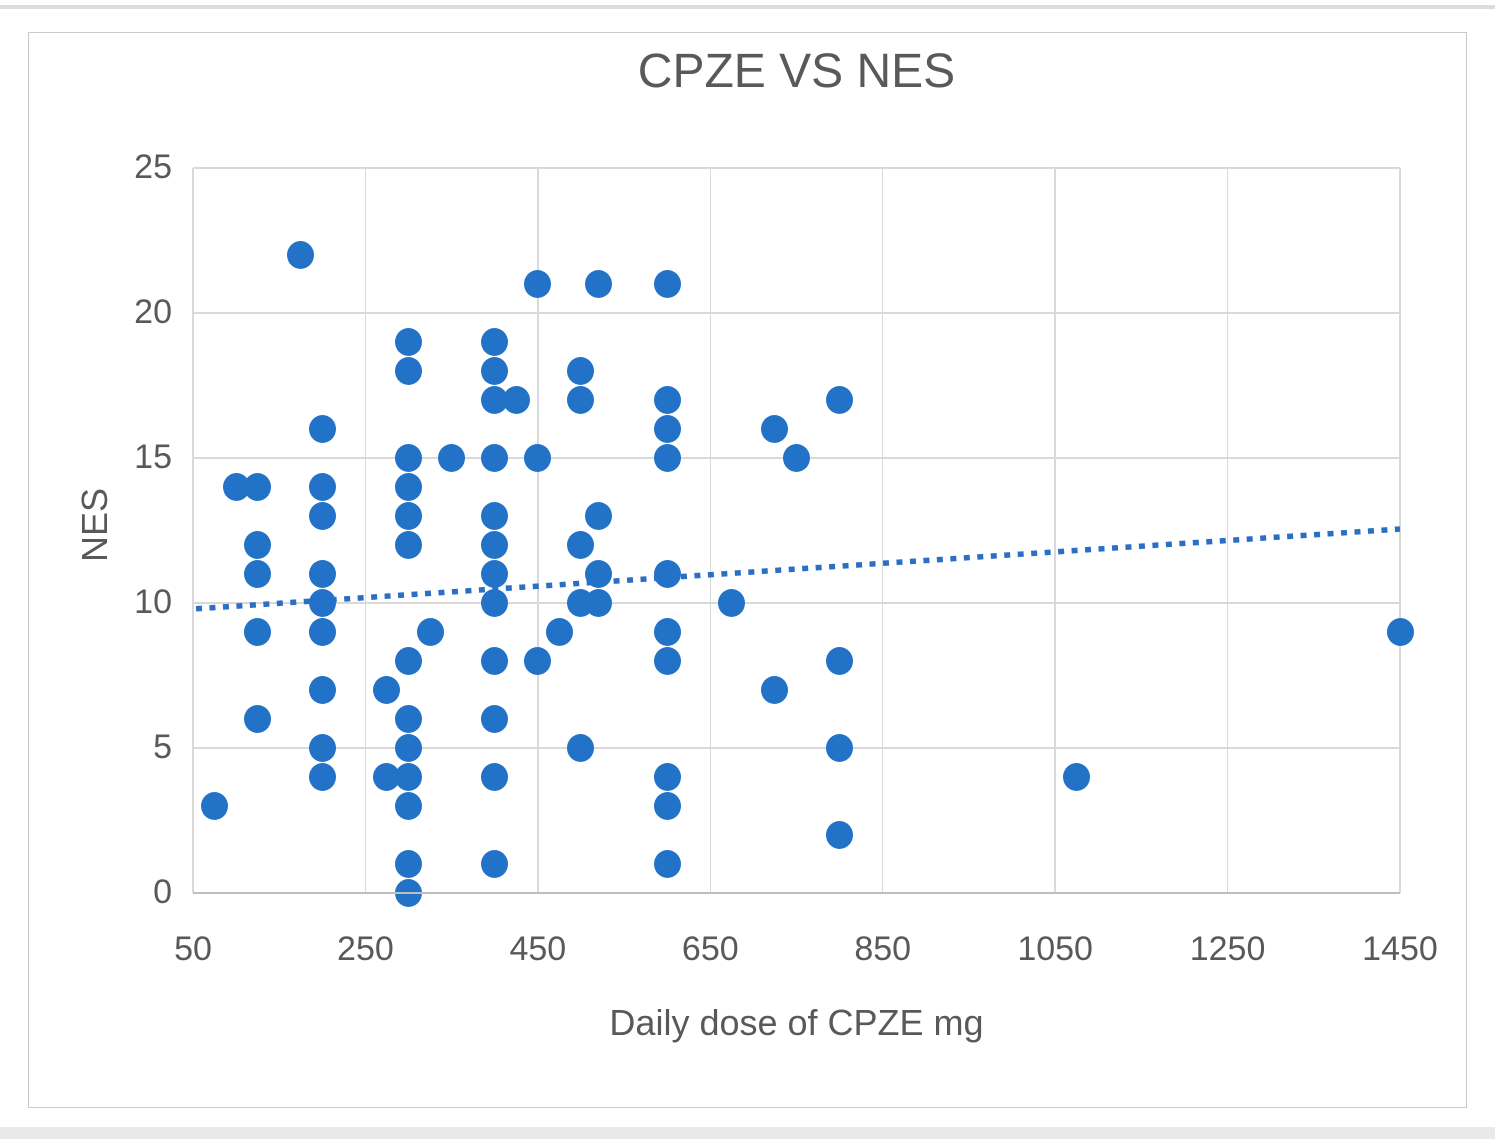 The image size is (1495, 1139). I want to click on x-tick-label-1450: 1450, so click(1400, 949).